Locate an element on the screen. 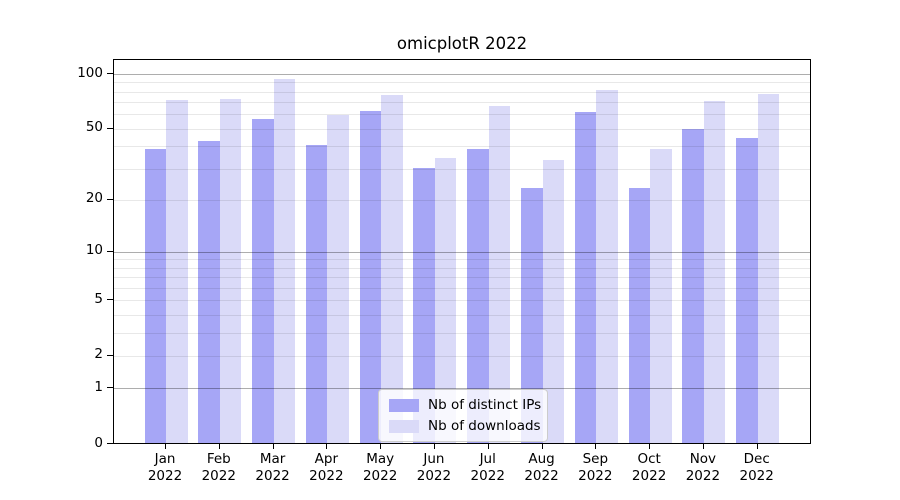 The width and height of the screenshot is (900, 500). x-tick-jul is located at coordinates (488, 446).